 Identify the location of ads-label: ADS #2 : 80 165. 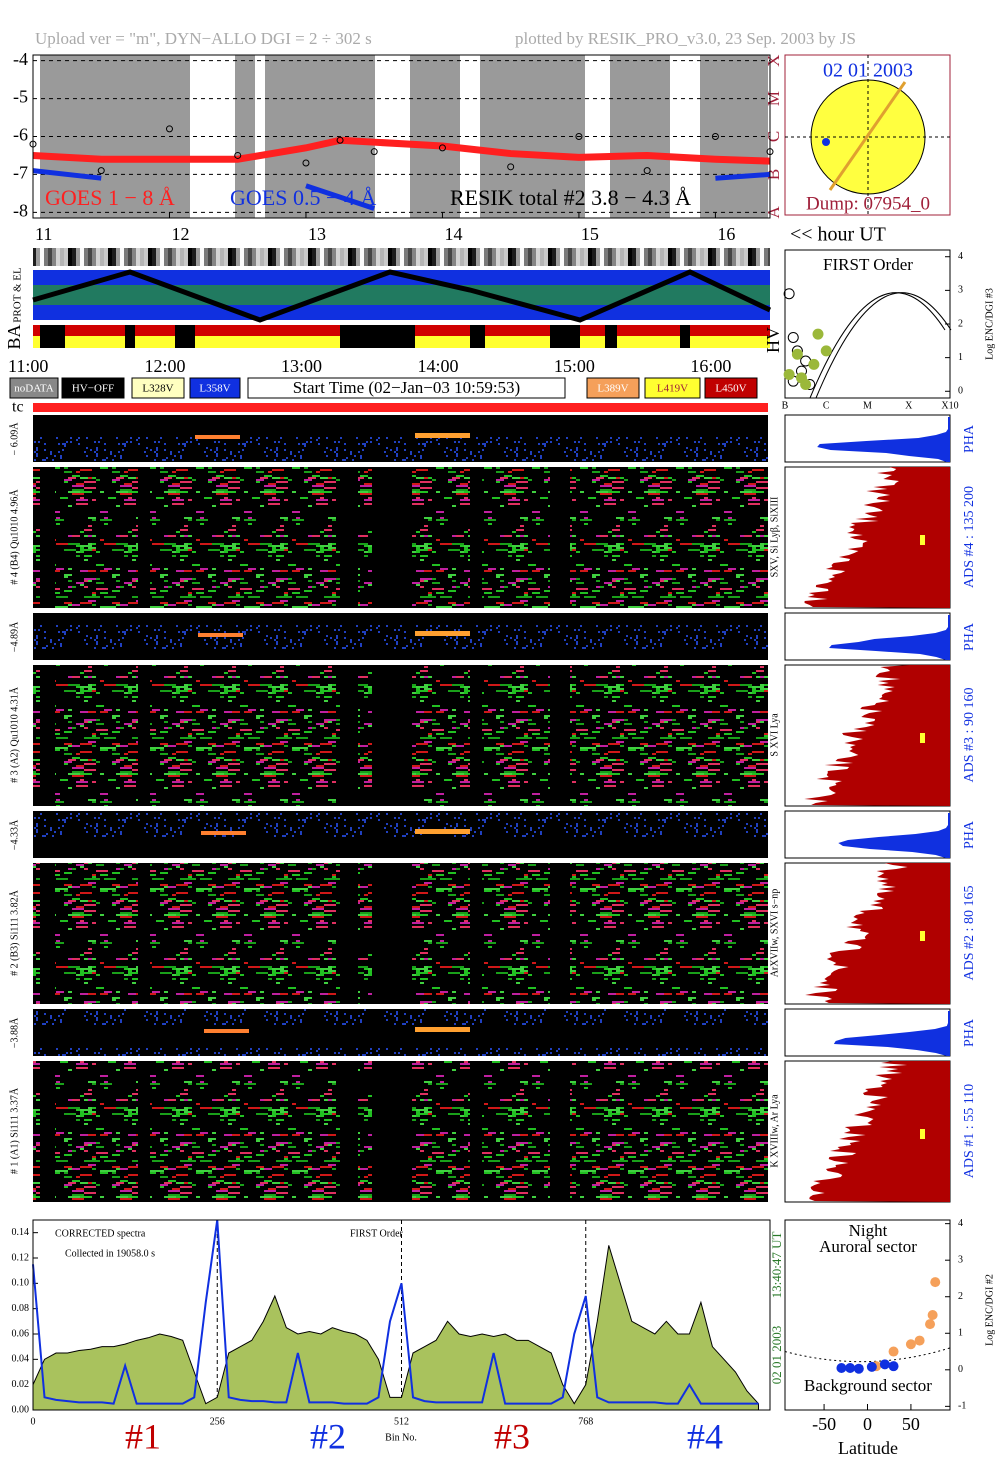
(969, 933).